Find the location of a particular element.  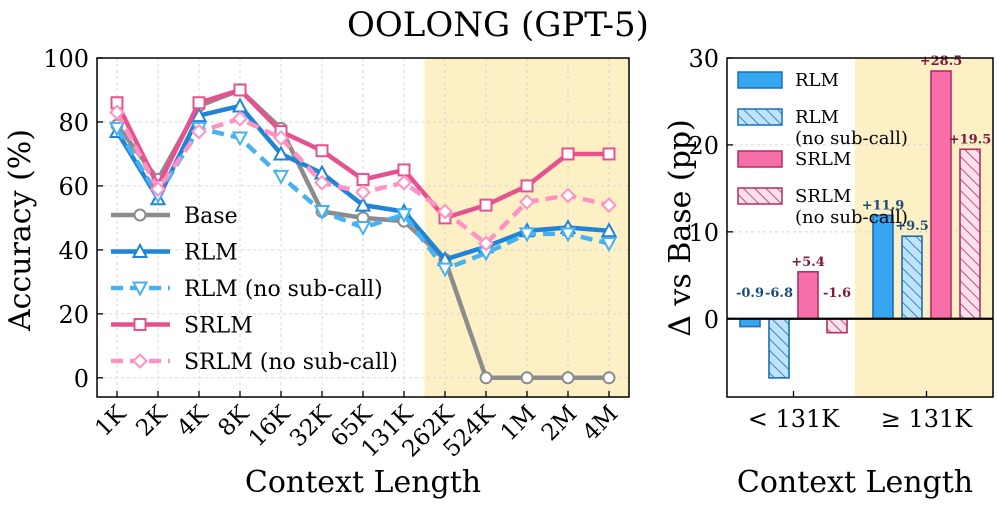

point-srlm-524k is located at coordinates (486, 205).